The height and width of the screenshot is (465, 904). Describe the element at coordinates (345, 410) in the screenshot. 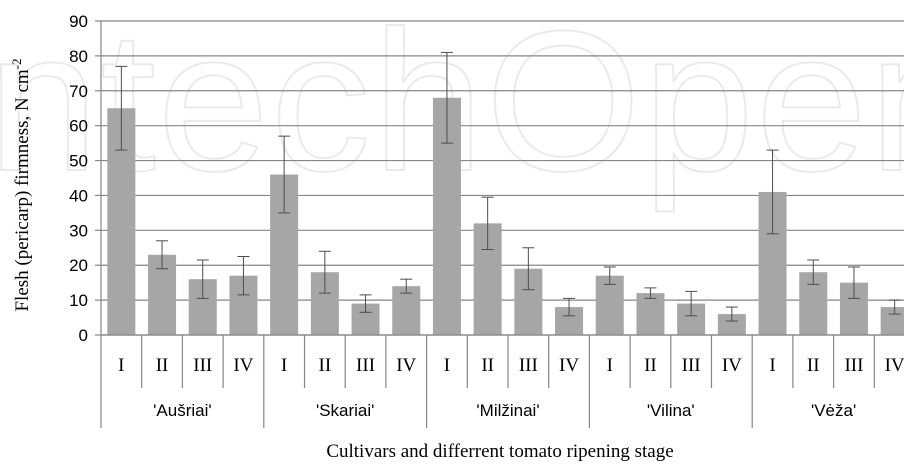

I see `cultivar-label: 'Skariai'` at that location.